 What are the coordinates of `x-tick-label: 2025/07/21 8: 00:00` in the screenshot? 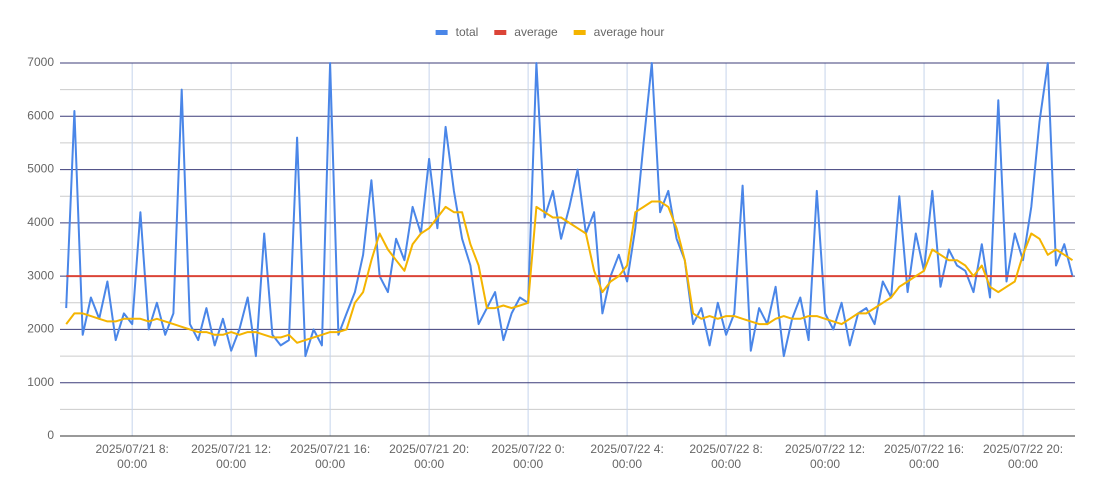 It's located at (131, 456).